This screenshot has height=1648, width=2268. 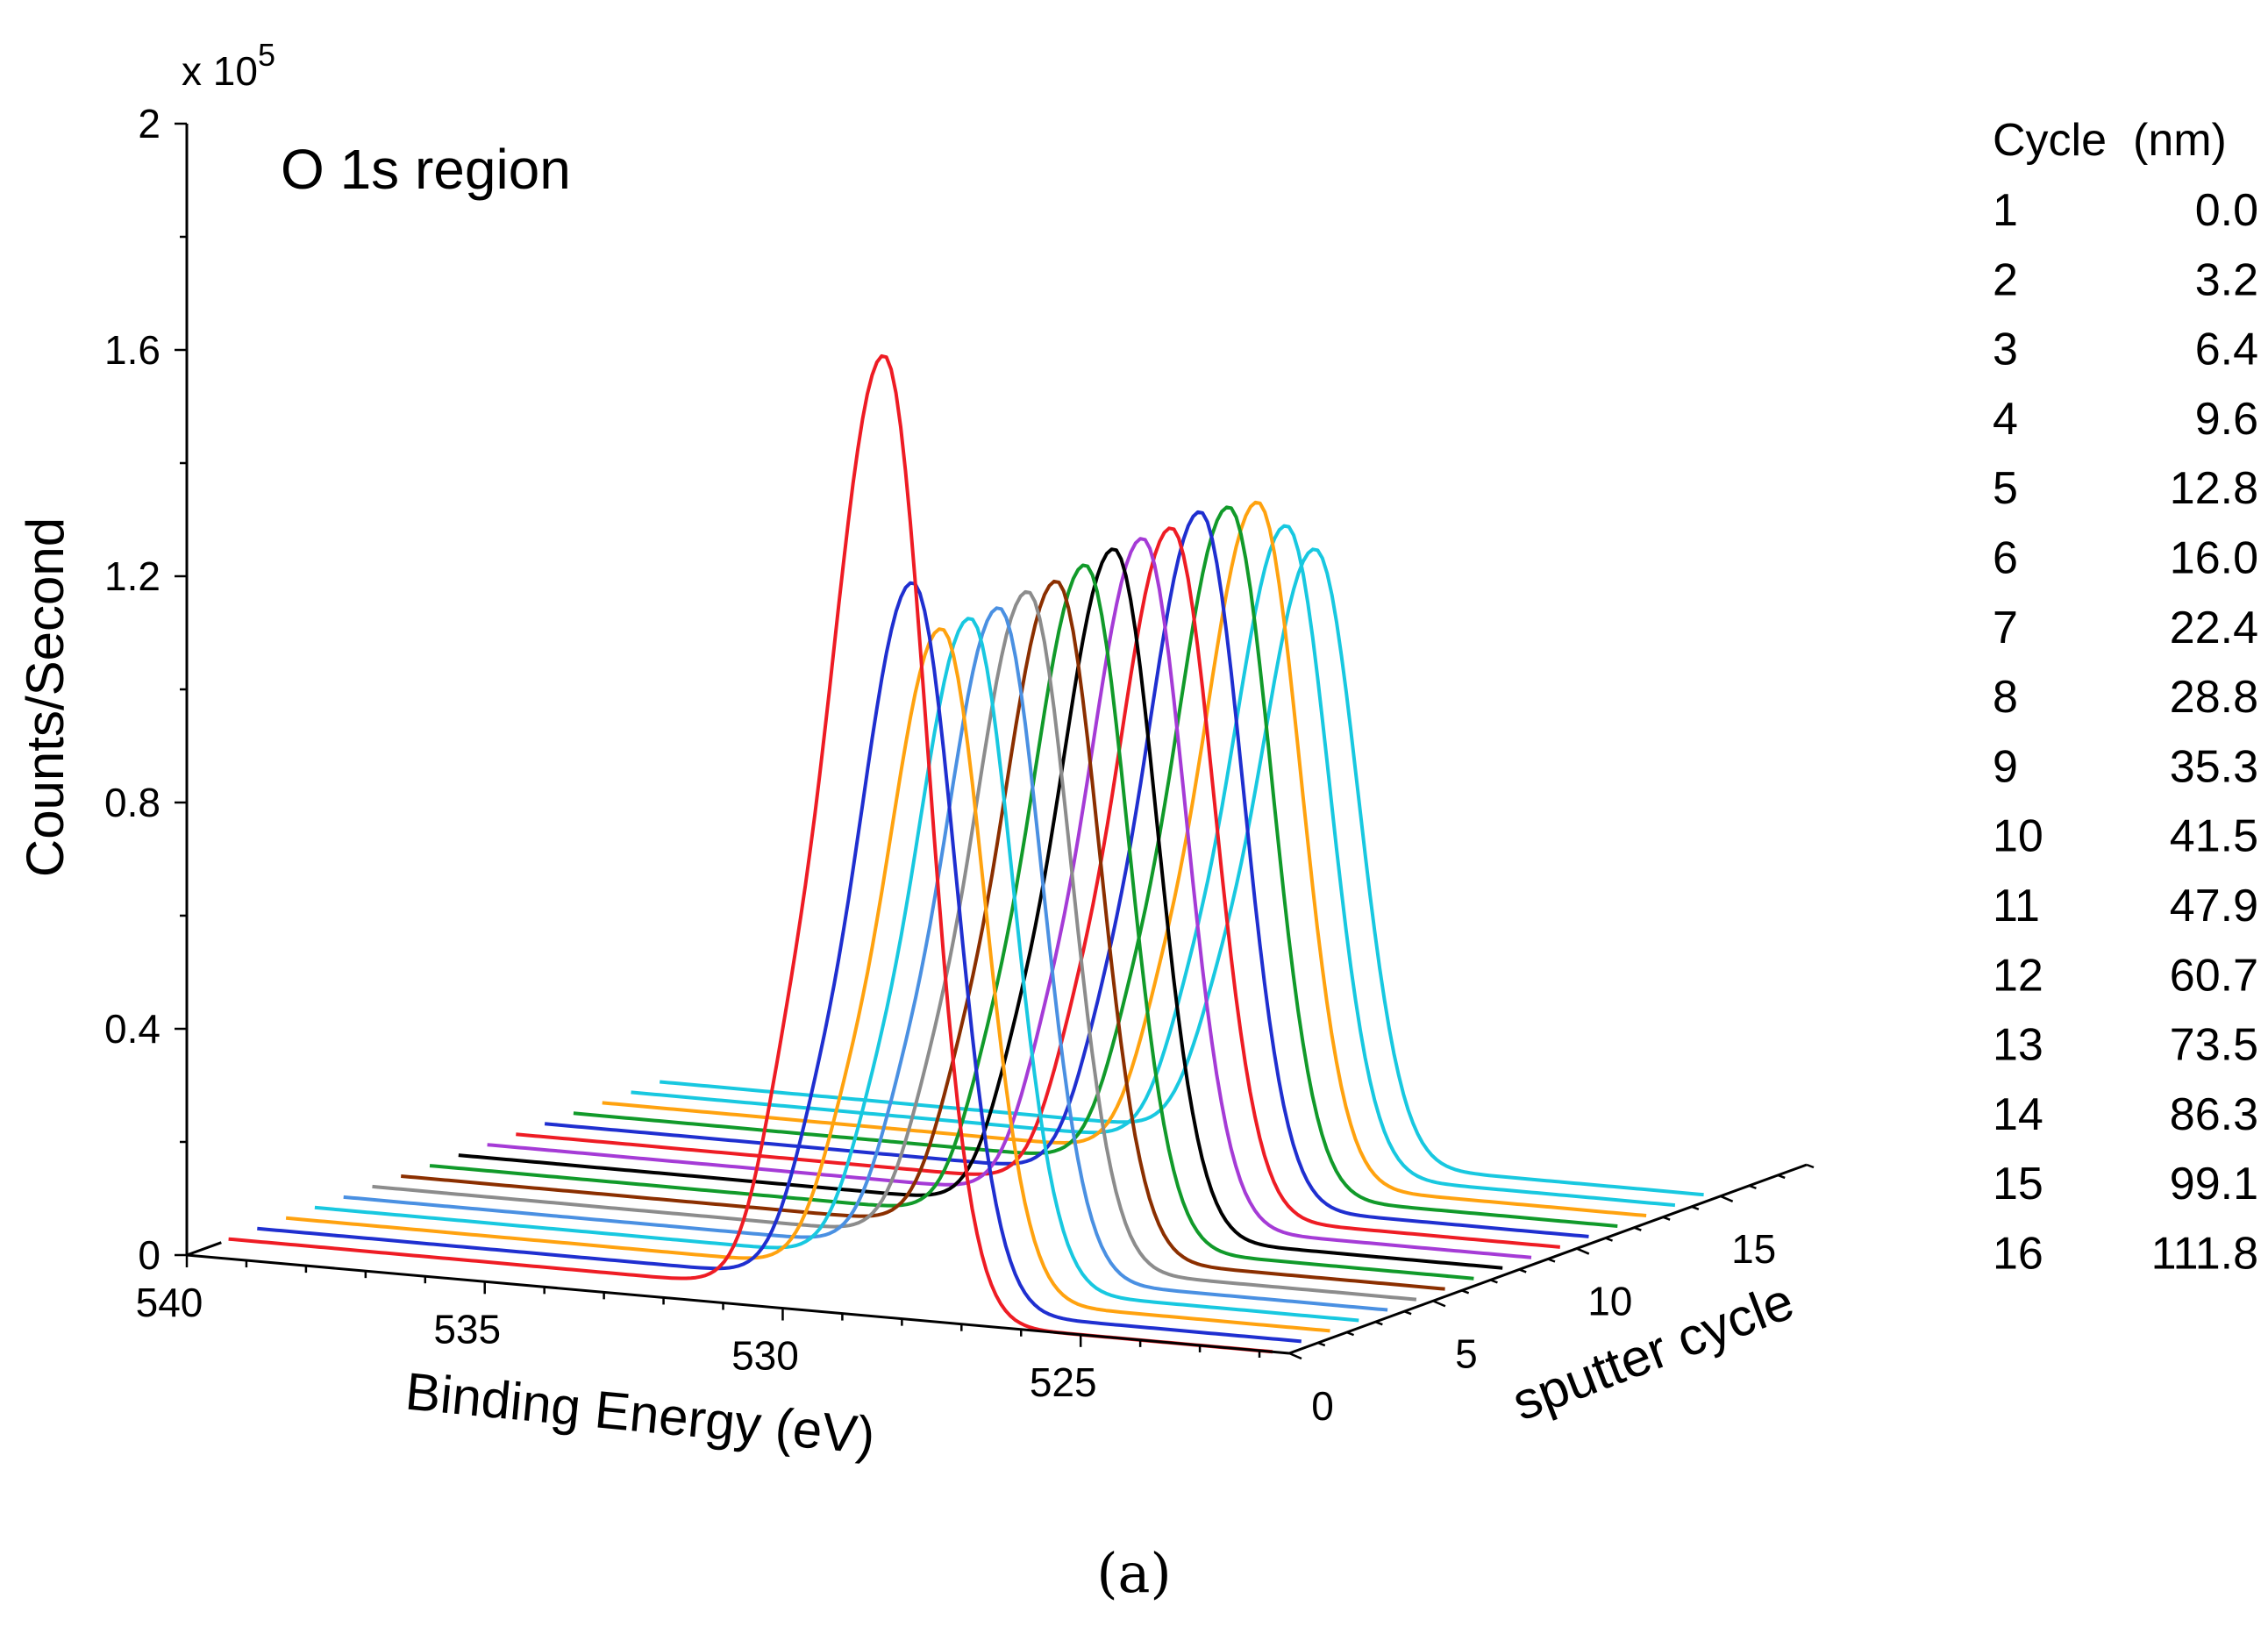 I want to click on y-axis-label: Counts/Second, so click(x=45, y=697).